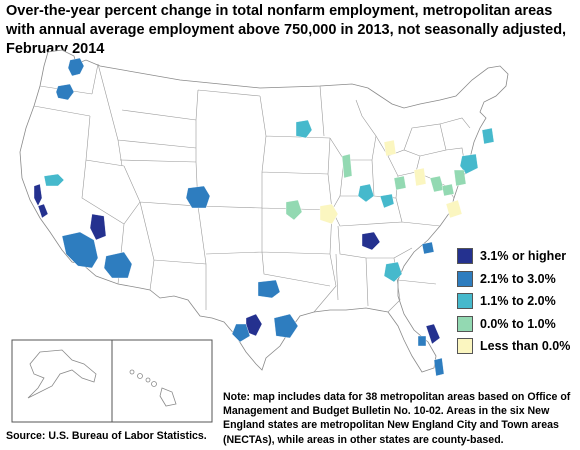 The height and width of the screenshot is (450, 580). Describe the element at coordinates (448, 190) in the screenshot. I see `metro-baltimore` at that location.